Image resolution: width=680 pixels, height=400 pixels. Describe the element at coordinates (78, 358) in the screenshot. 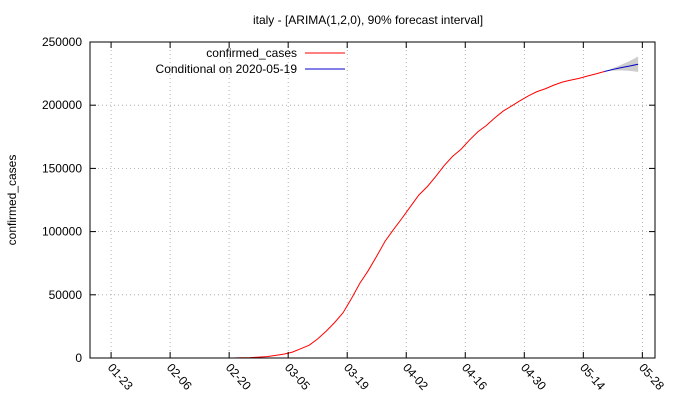

I see `y-tick-label: 0` at that location.